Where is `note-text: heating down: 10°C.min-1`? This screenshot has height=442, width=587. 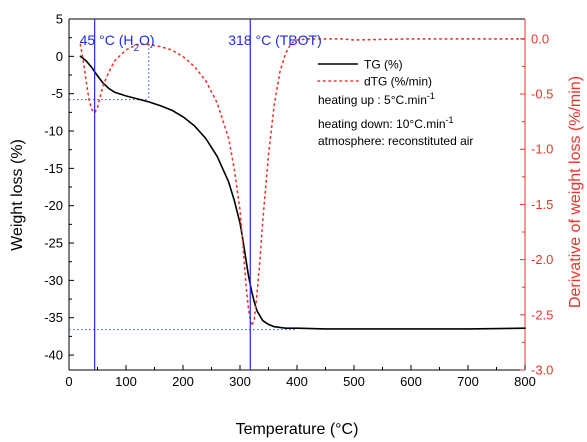
note-text: heating down: 10°C.min-1 is located at coordinates (386, 123).